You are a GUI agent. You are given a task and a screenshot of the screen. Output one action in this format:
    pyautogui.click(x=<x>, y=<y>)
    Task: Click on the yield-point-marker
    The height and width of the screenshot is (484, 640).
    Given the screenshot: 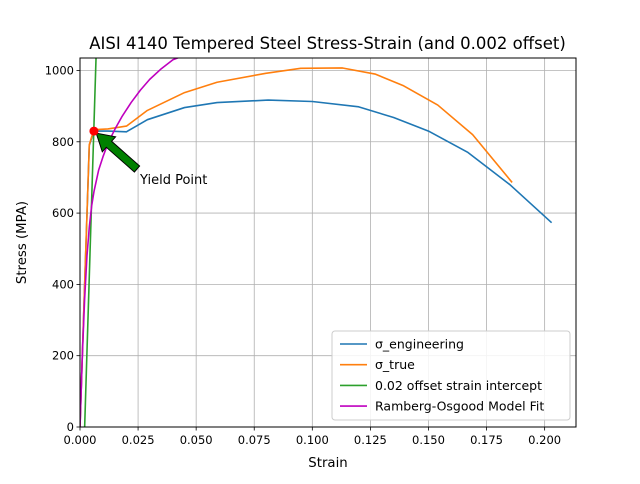 What is the action you would take?
    pyautogui.click(x=94, y=131)
    